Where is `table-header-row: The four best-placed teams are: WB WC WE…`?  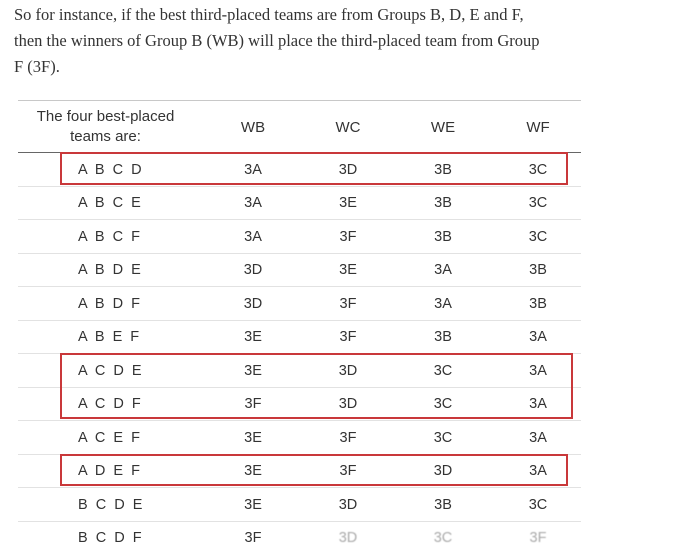 table-header-row: The four best-placed teams are: WB WC WE… is located at coordinates (299, 126).